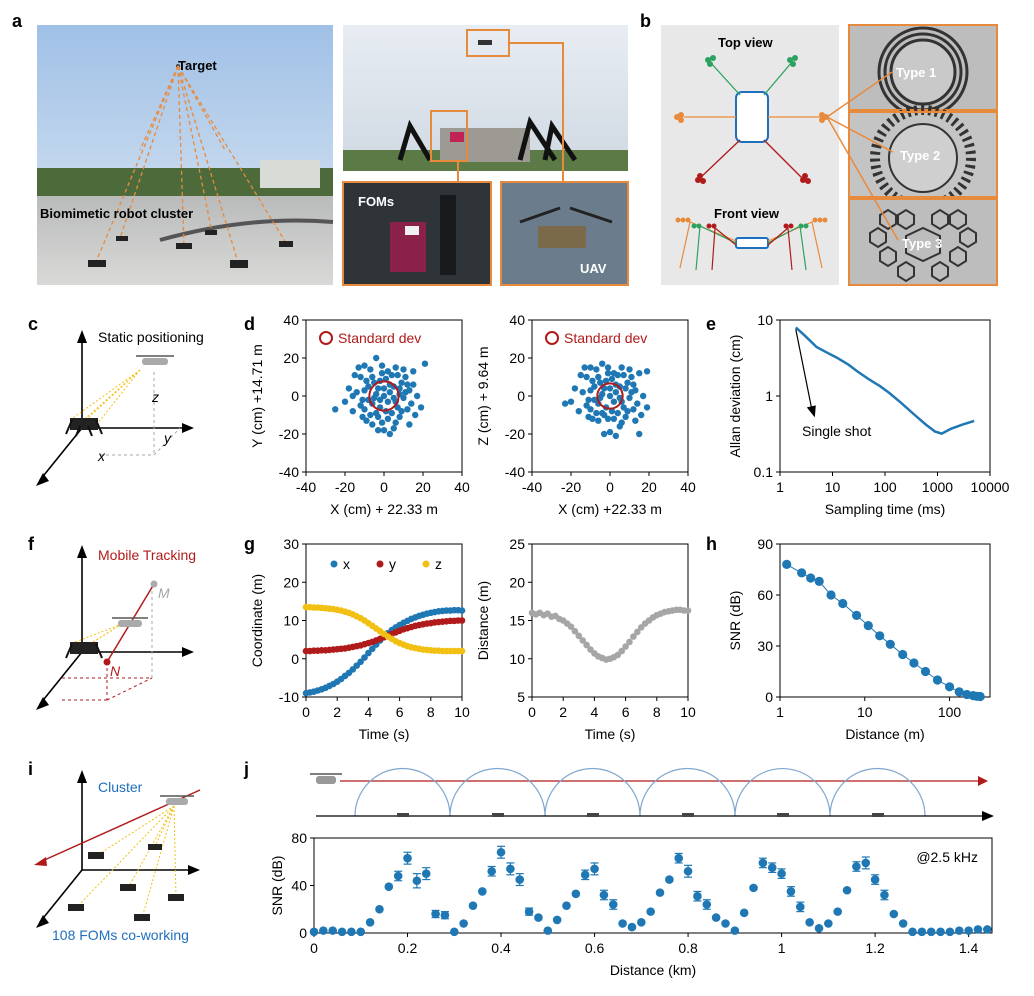  I want to click on x-axis-label: Time (s), so click(610, 734).